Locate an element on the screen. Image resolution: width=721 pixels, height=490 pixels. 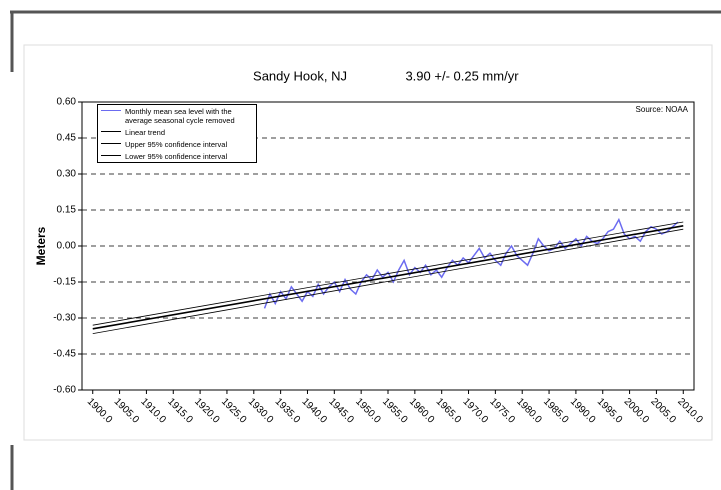
x-tick-label: 2005.0 is located at coordinates (663, 411).